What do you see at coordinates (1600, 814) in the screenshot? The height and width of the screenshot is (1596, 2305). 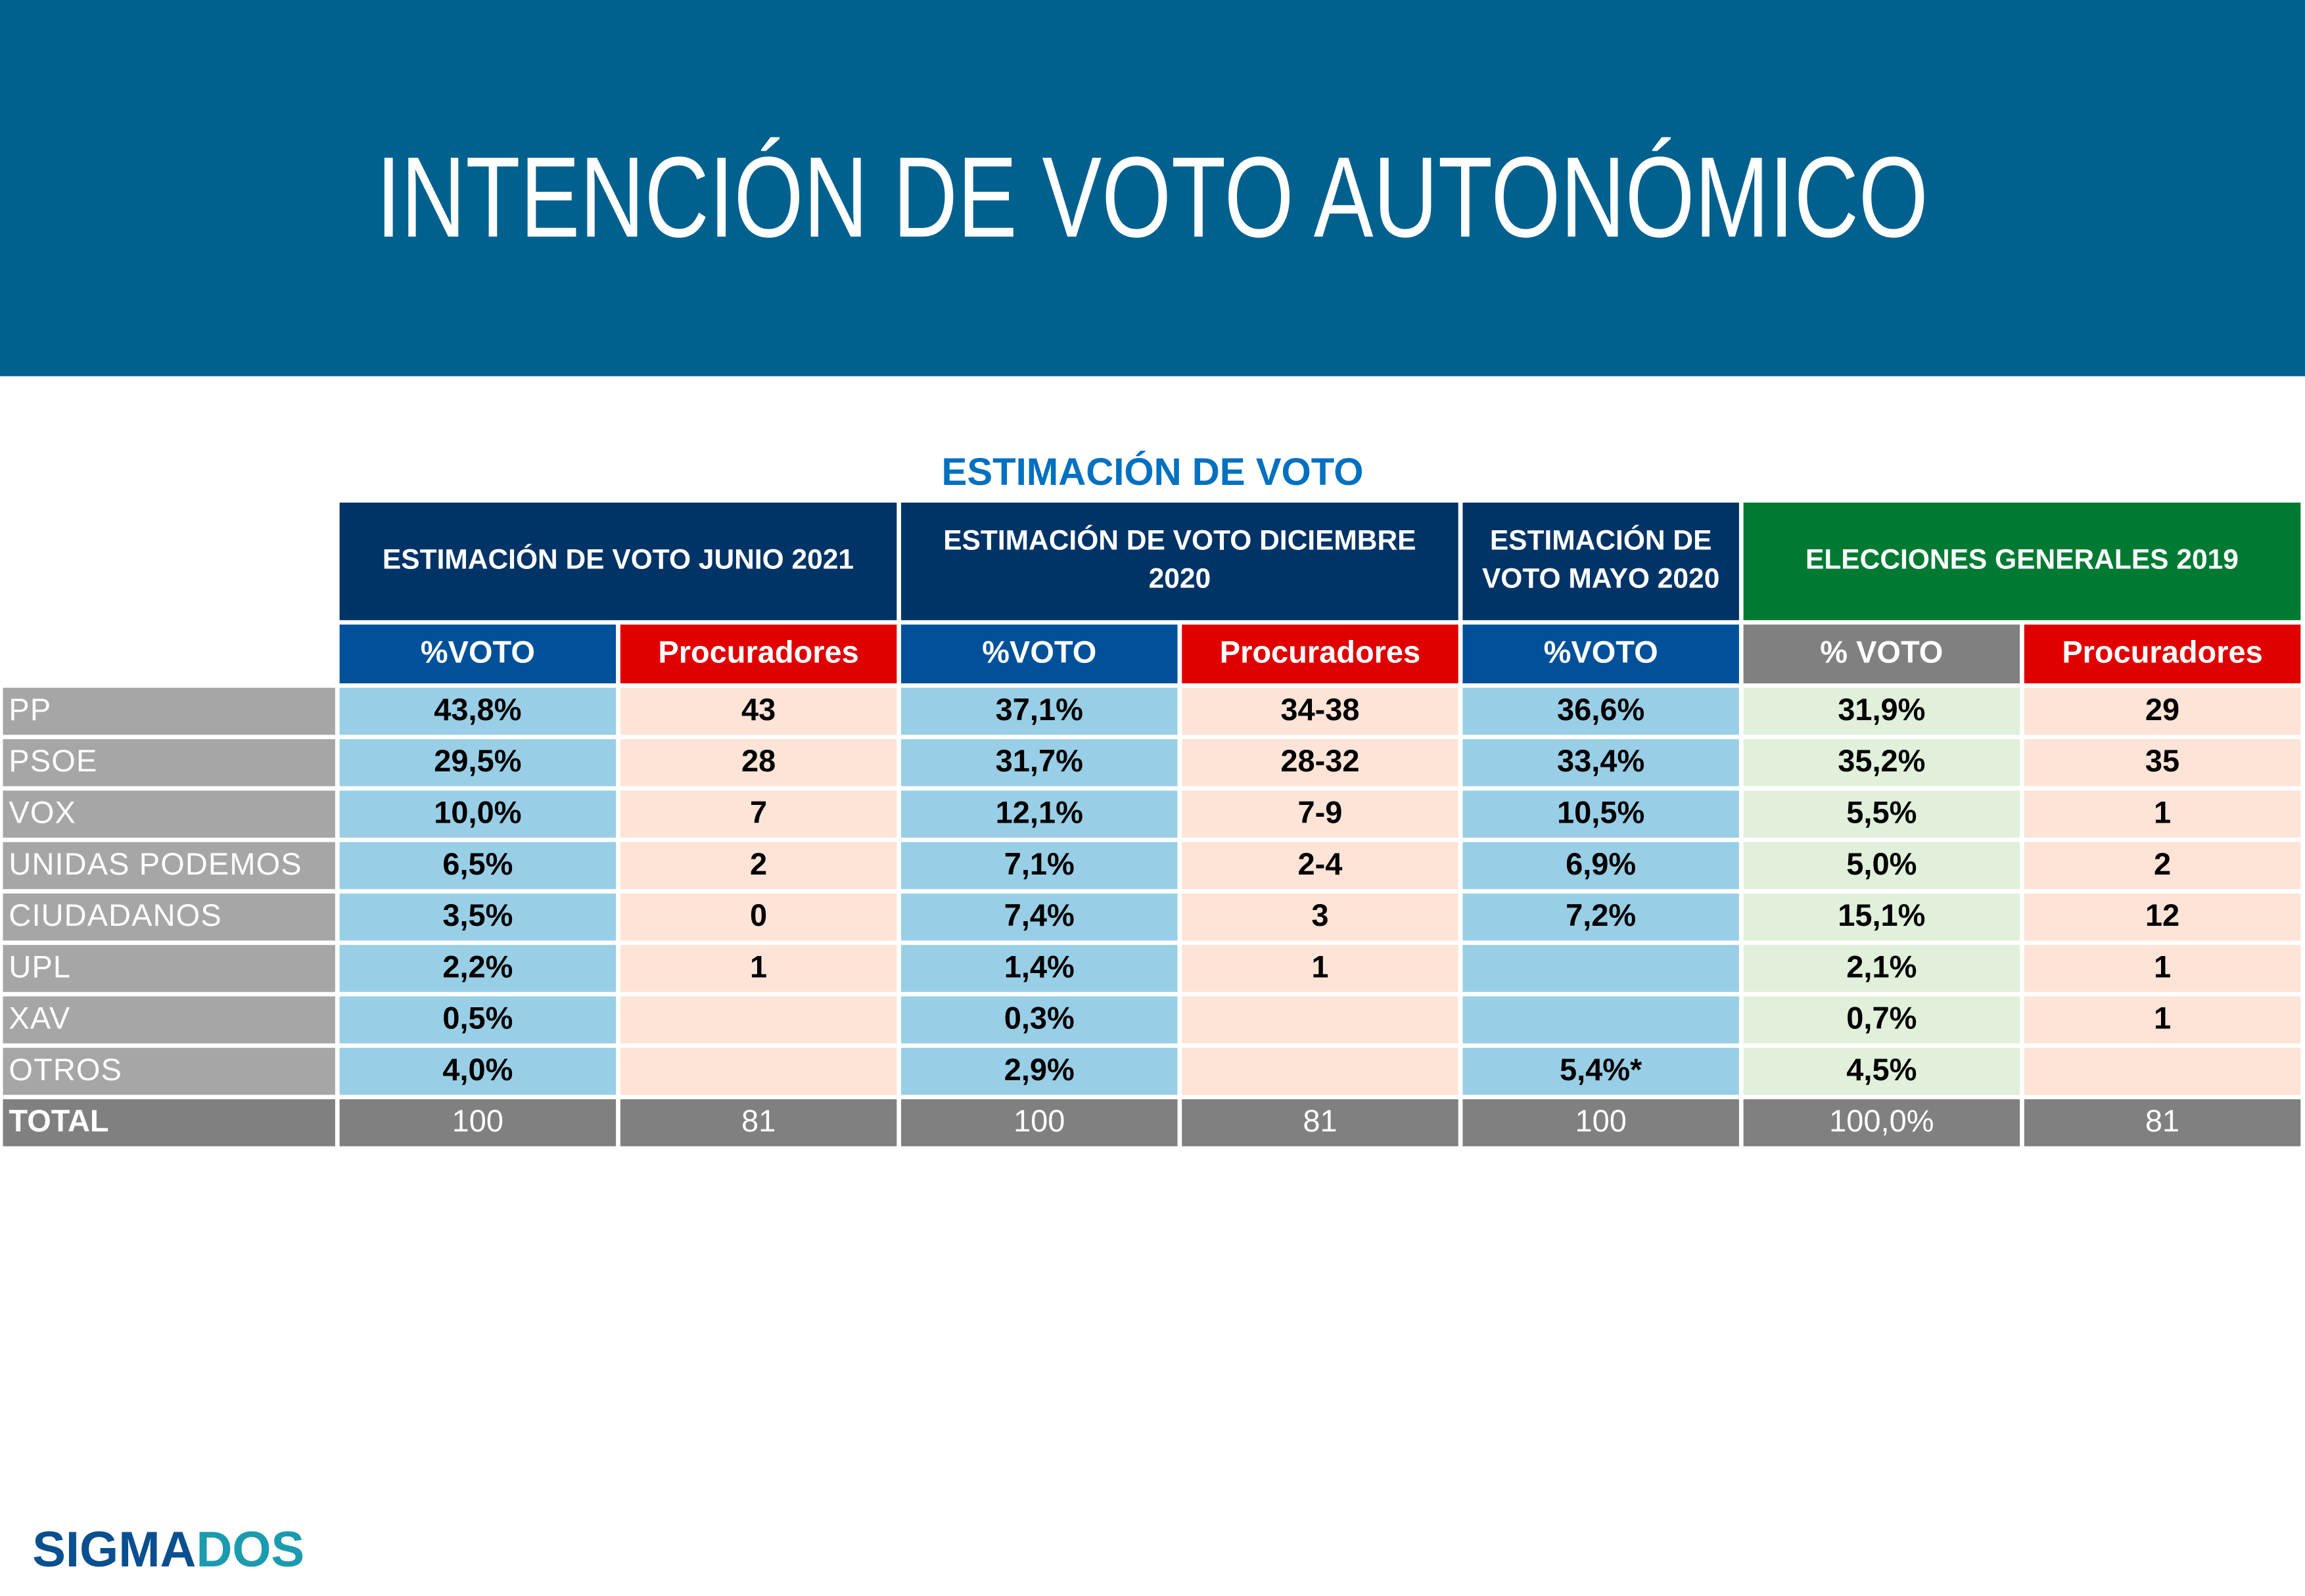 I see `table-cell: 10,5%` at bounding box center [1600, 814].